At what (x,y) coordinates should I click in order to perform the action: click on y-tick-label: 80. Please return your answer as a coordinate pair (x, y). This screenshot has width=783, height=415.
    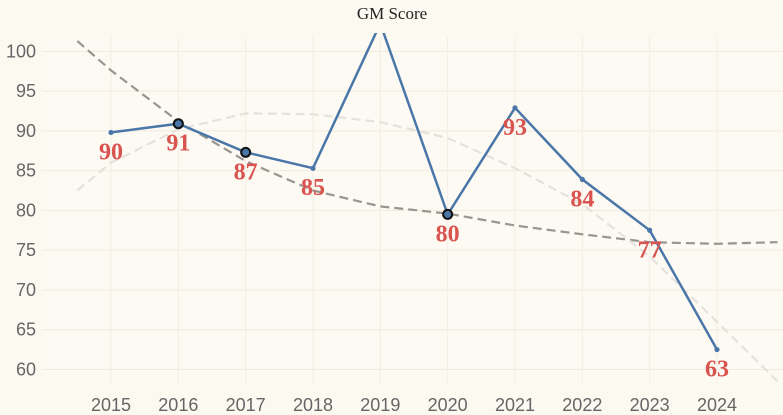
    Looking at the image, I should click on (26, 210).